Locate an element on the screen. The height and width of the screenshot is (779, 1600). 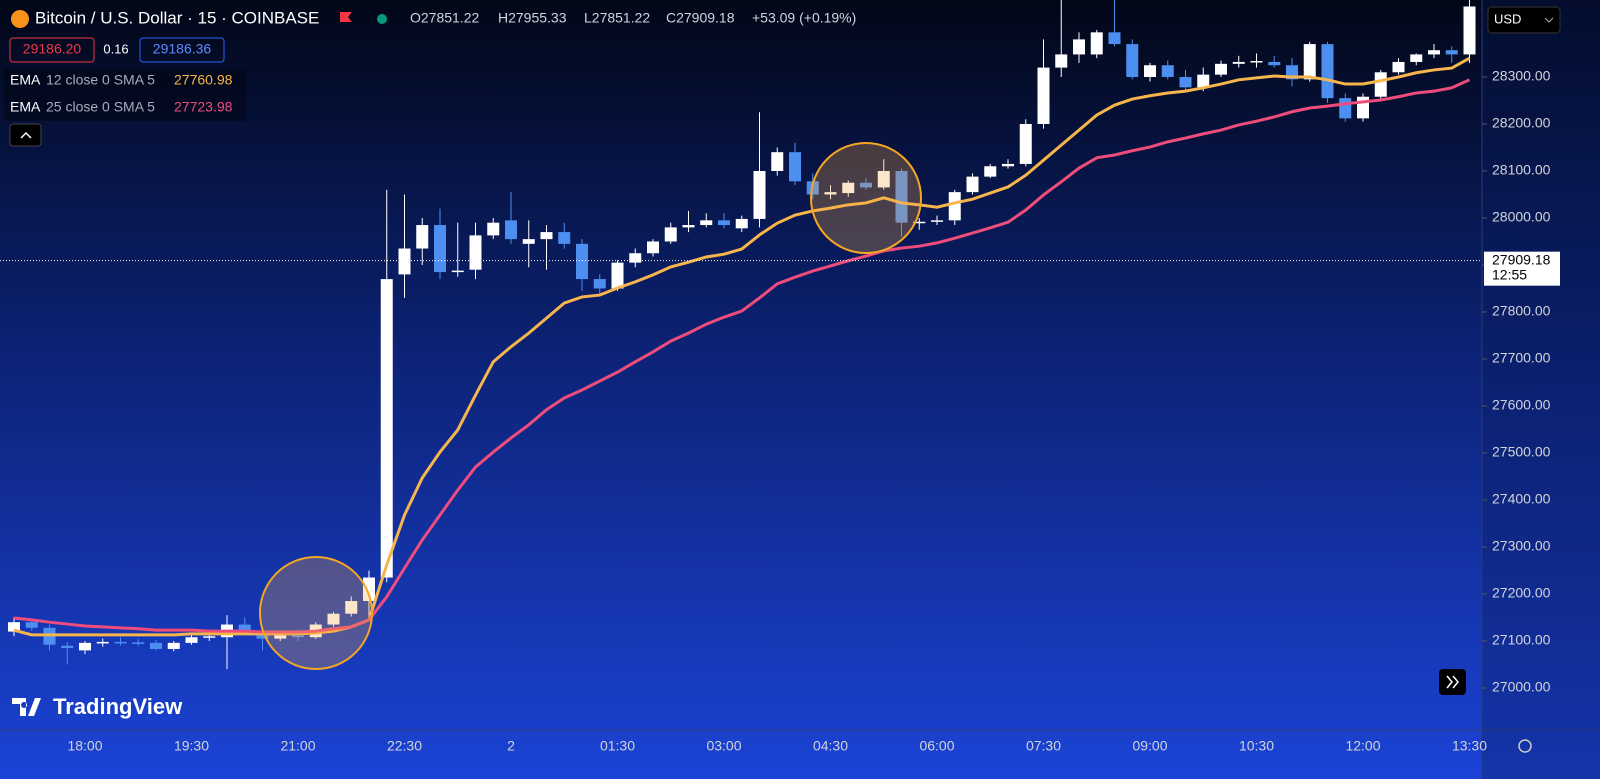
bid: 29186.20 is located at coordinates (52, 49).